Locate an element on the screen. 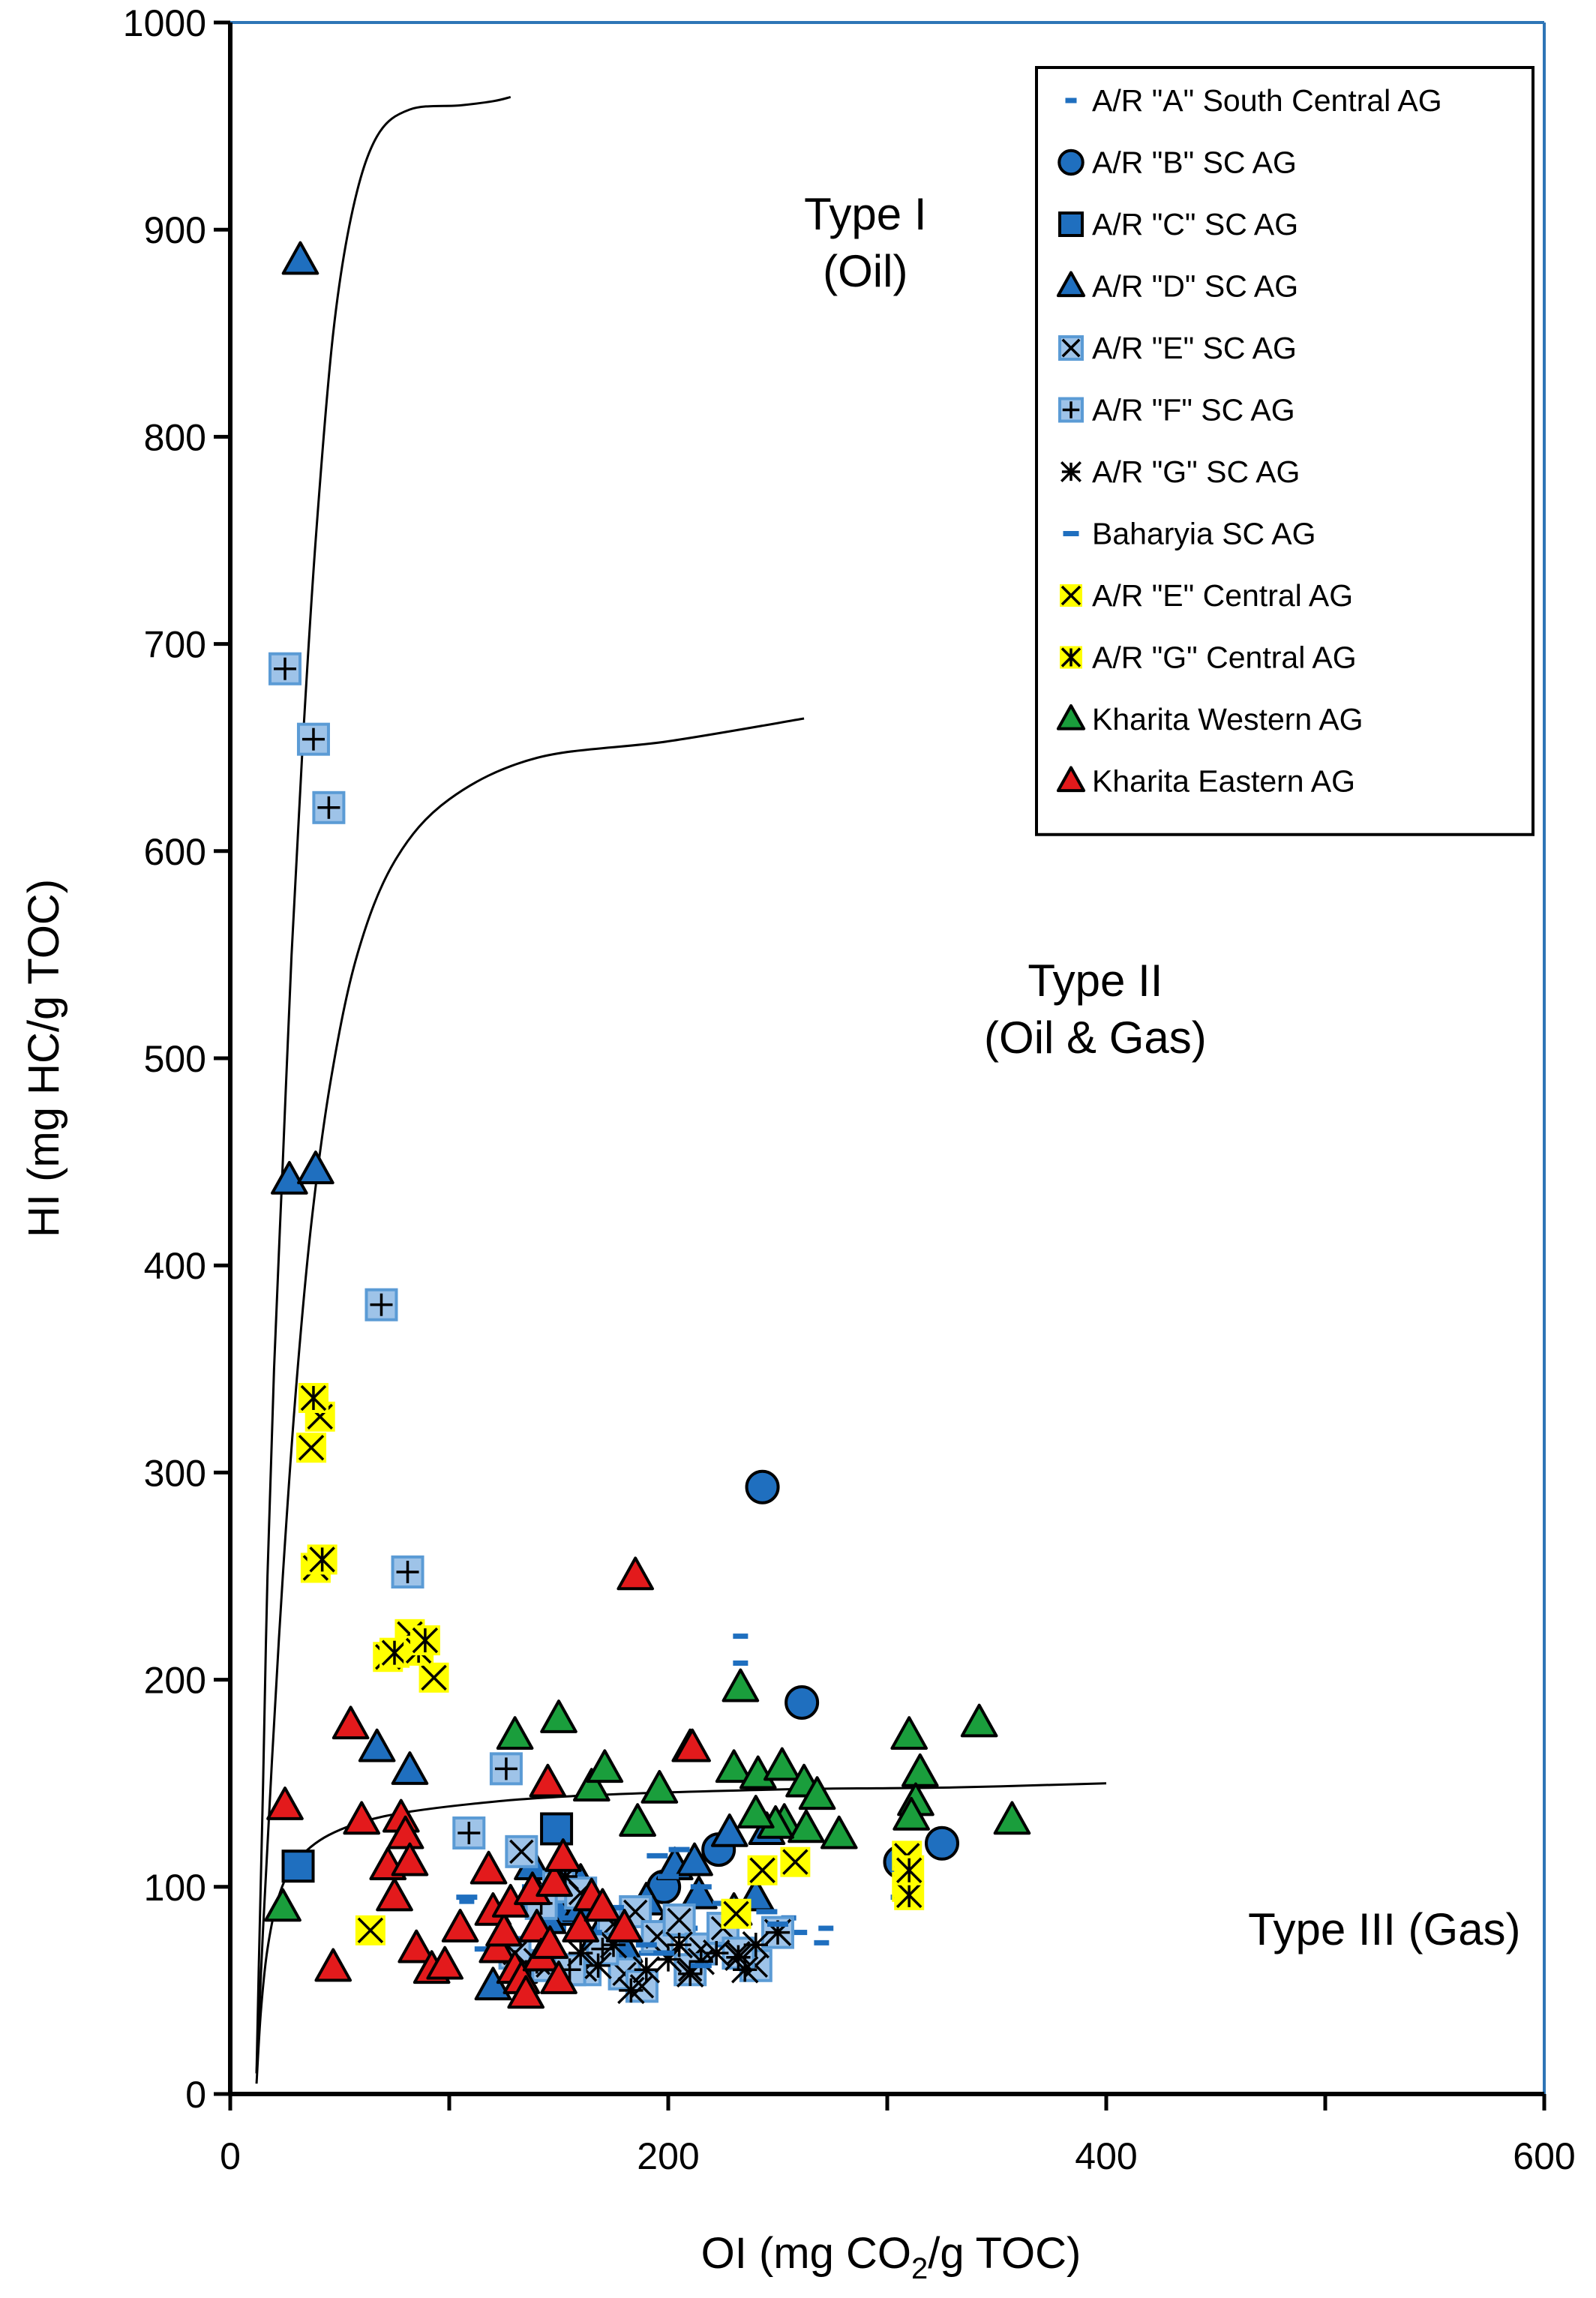 The width and height of the screenshot is (1596, 2298). legend-label-baharyia-sc-ag: Baharyia SC AG is located at coordinates (1204, 534).